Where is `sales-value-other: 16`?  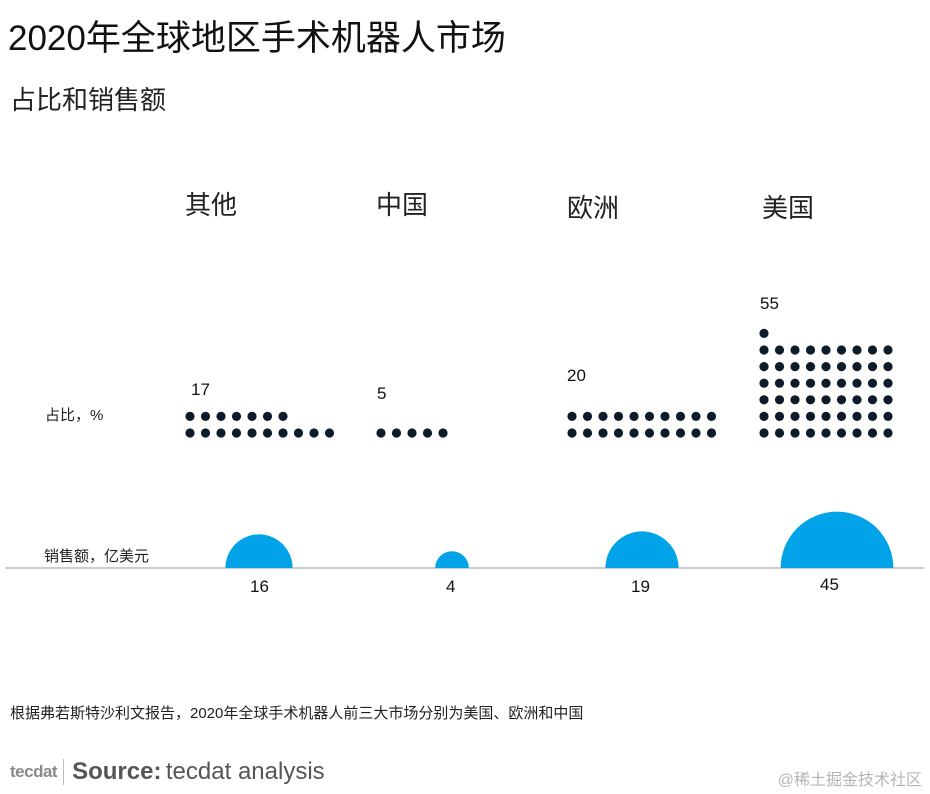
sales-value-other: 16 is located at coordinates (259, 586).